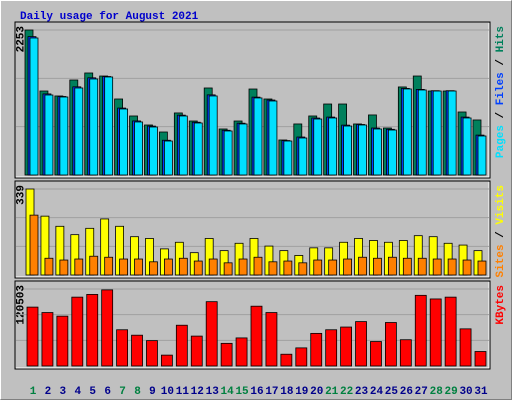 This screenshot has height=405, width=512. What do you see at coordinates (501, 260) in the screenshot?
I see `legend-entry: Sites` at bounding box center [501, 260].